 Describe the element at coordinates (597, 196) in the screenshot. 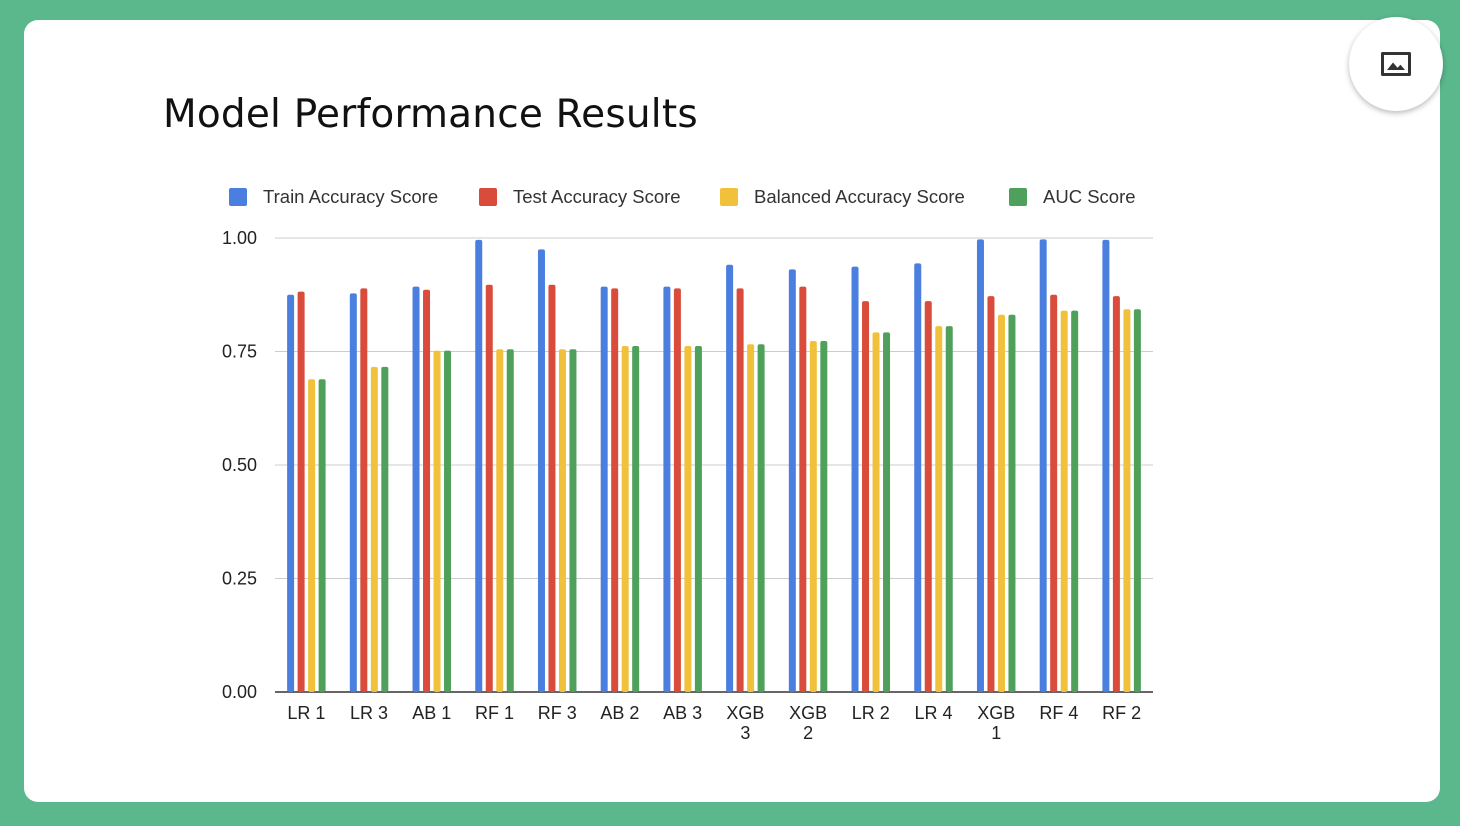

I see `legend-label: Test Accuracy Score` at that location.